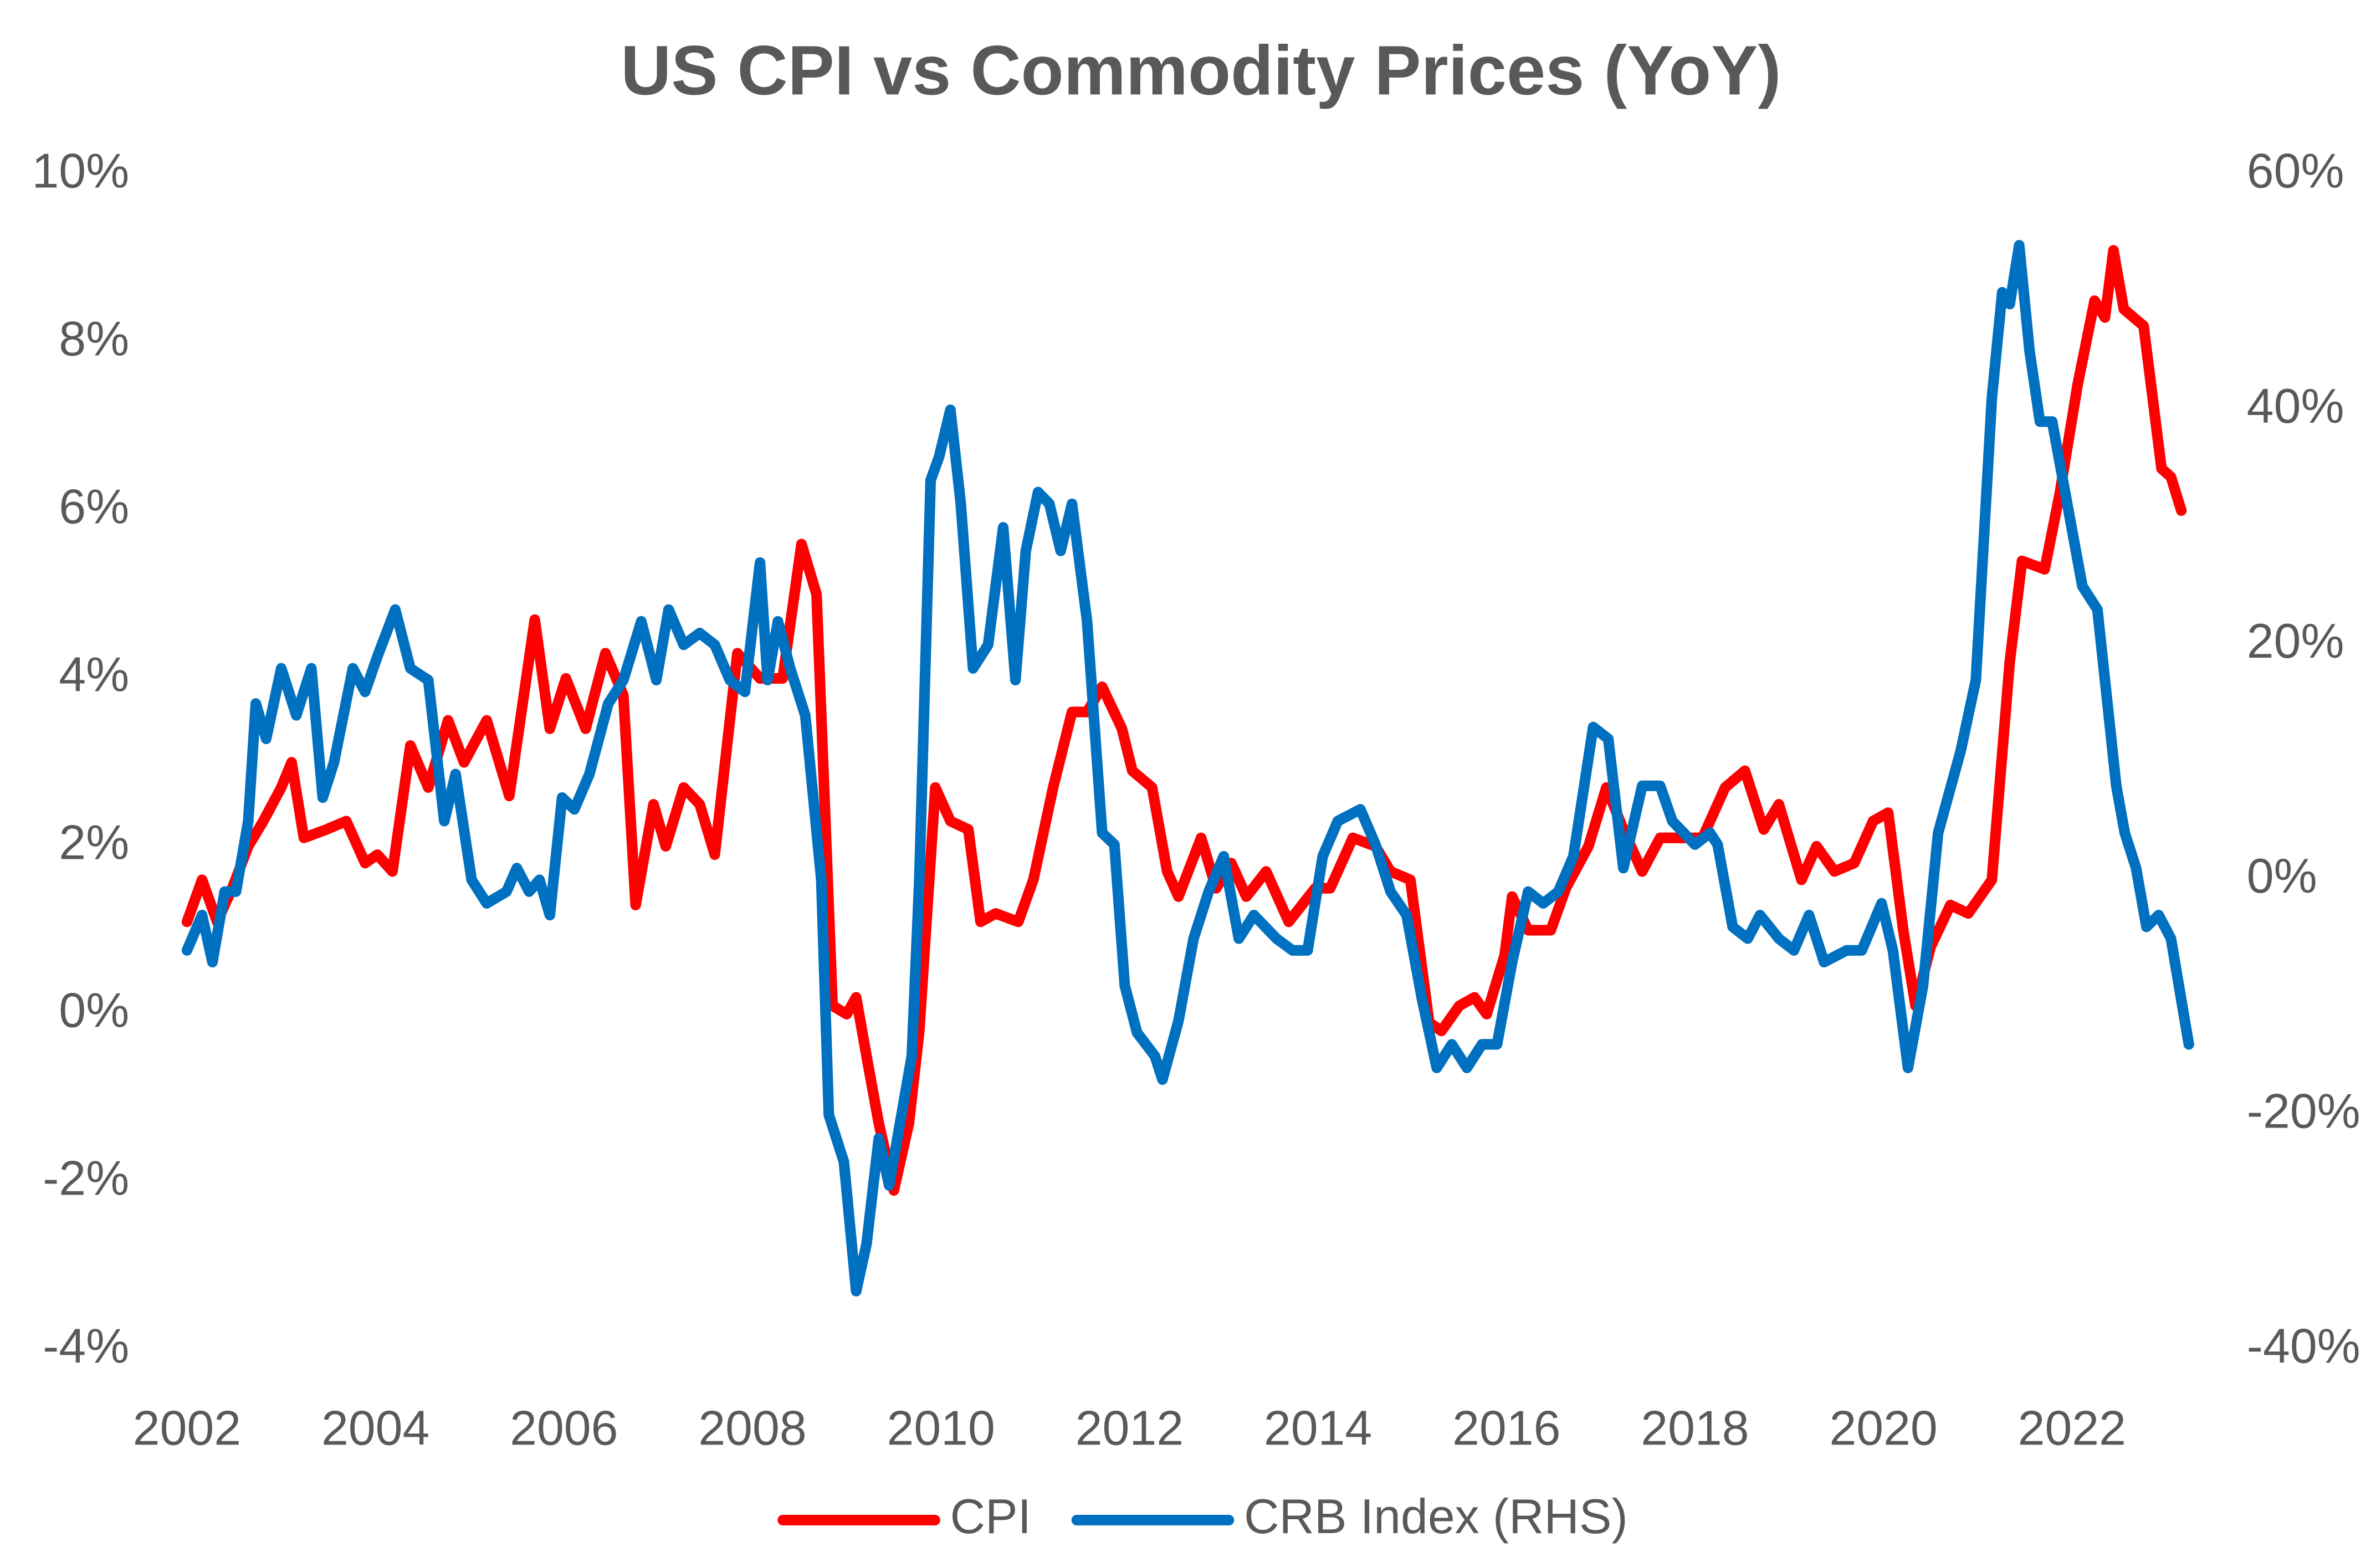 This screenshot has height=1568, width=2376. I want to click on y-tick-label: 6%, so click(94, 507).